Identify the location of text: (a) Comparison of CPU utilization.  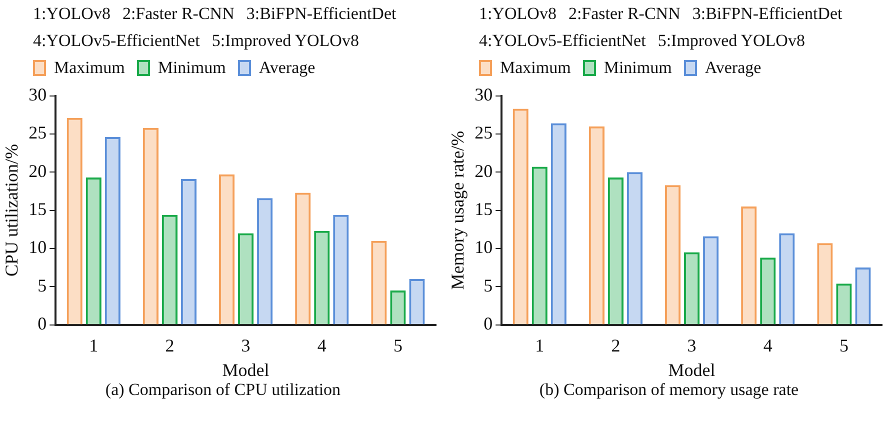
(223, 390).